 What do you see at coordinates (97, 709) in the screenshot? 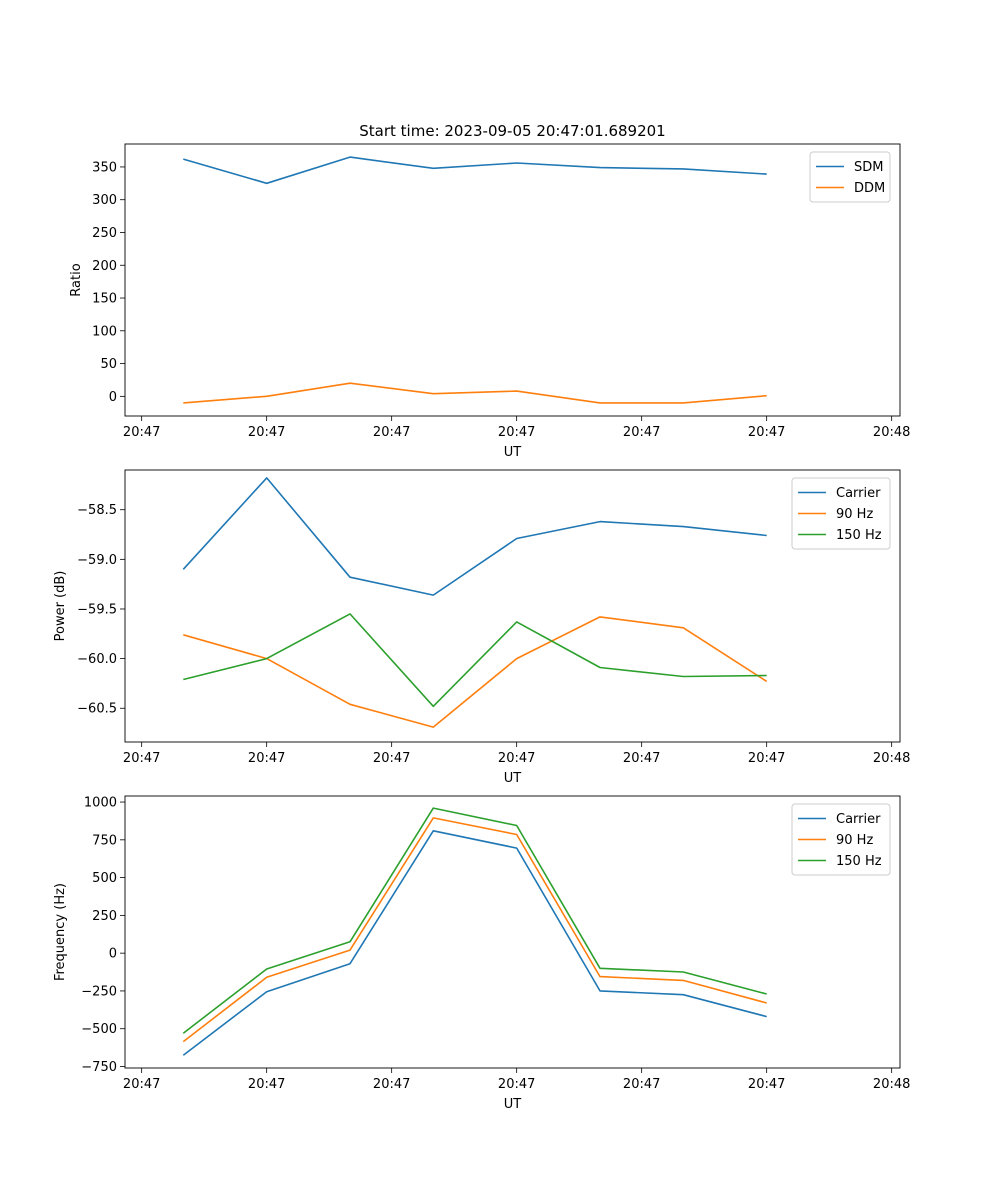
I see `y-tick-label: −60.5` at bounding box center [97, 709].